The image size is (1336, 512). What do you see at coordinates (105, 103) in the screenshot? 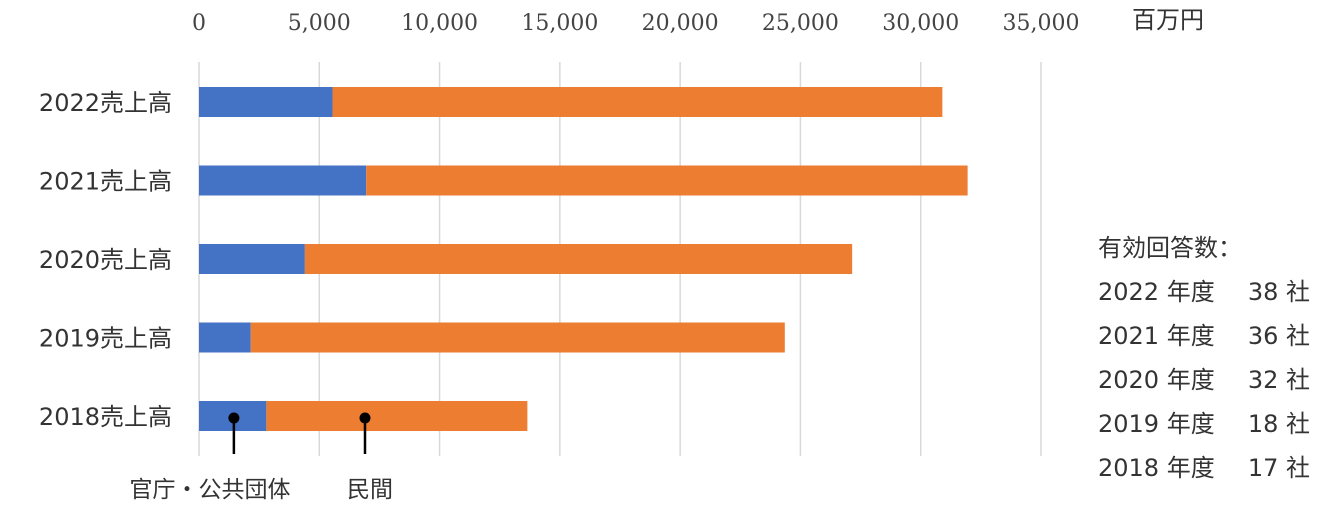
I see `category-label: 2022売上高` at bounding box center [105, 103].